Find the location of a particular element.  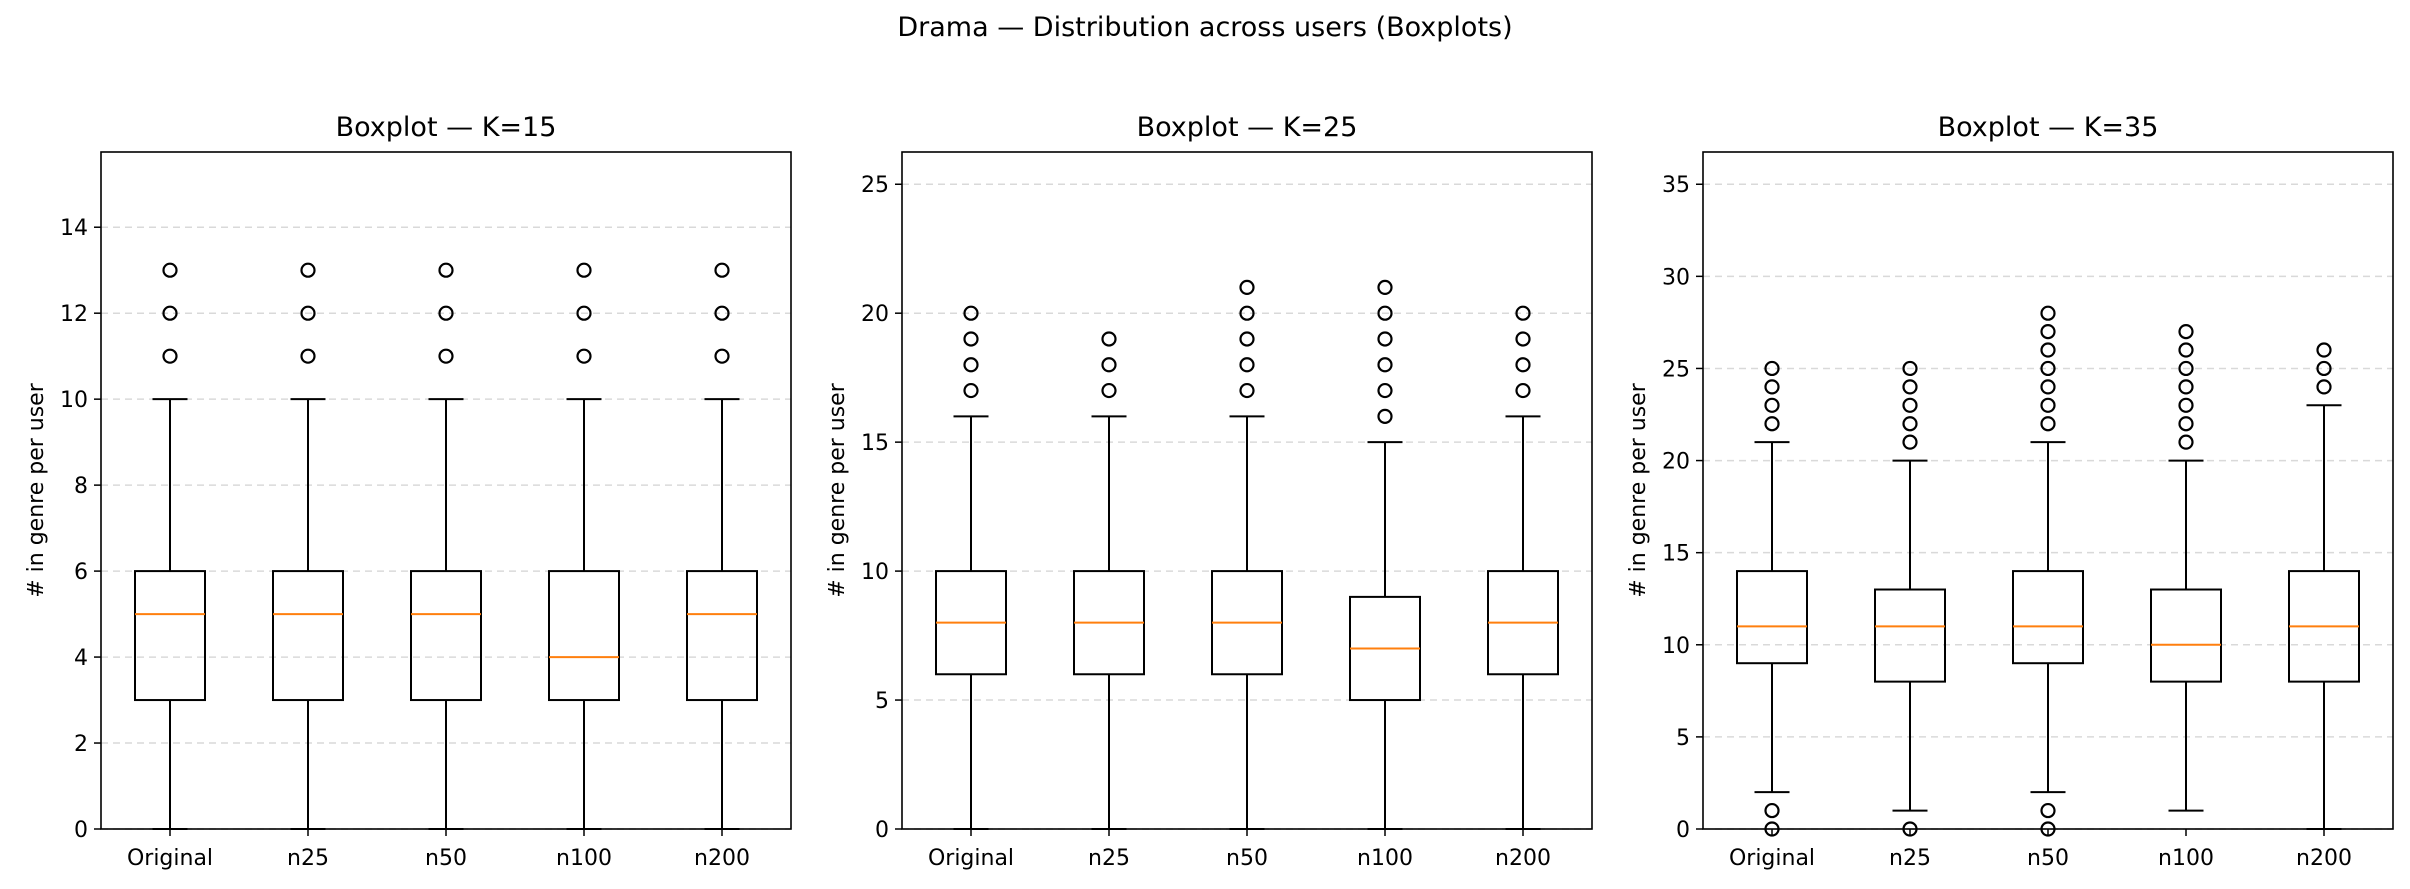

y-tick-label: 30 is located at coordinates (1676, 277).